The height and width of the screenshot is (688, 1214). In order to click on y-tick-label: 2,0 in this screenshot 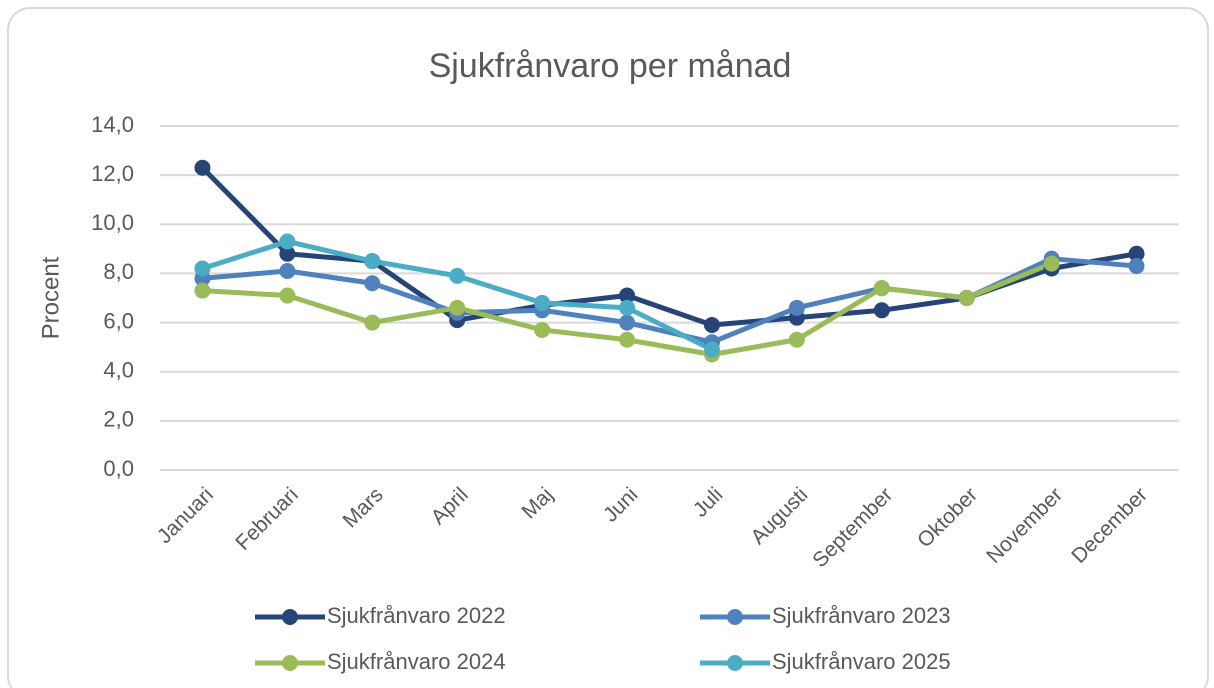, I will do `click(118, 419)`.